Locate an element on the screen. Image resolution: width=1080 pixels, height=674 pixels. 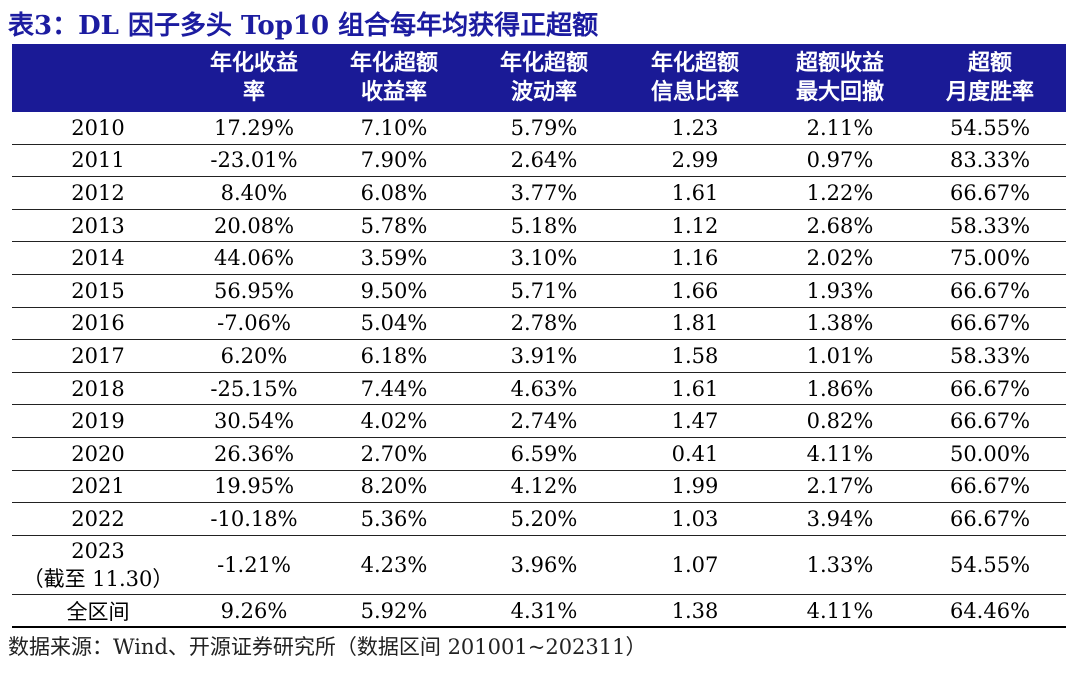
table-cell: 1.38 is located at coordinates (695, 611).